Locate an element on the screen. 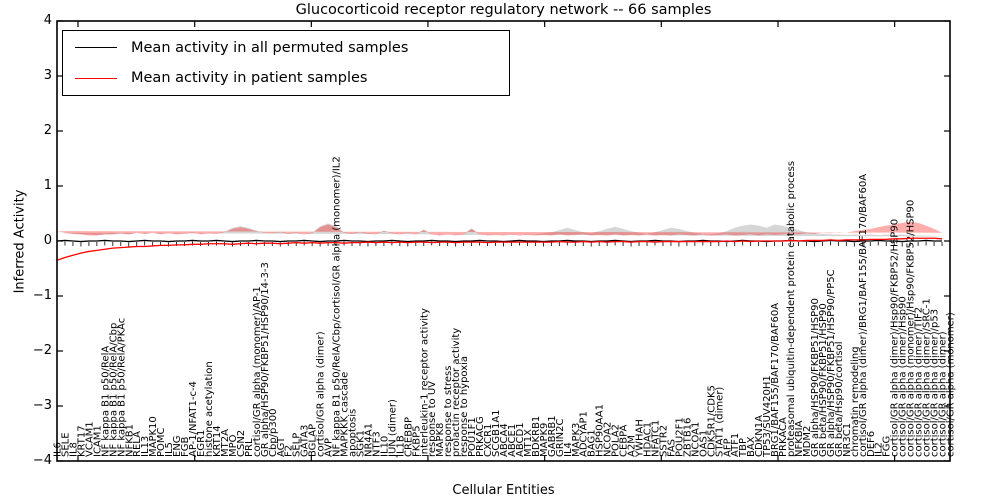  category-label: BAX is located at coordinates (751, 446).